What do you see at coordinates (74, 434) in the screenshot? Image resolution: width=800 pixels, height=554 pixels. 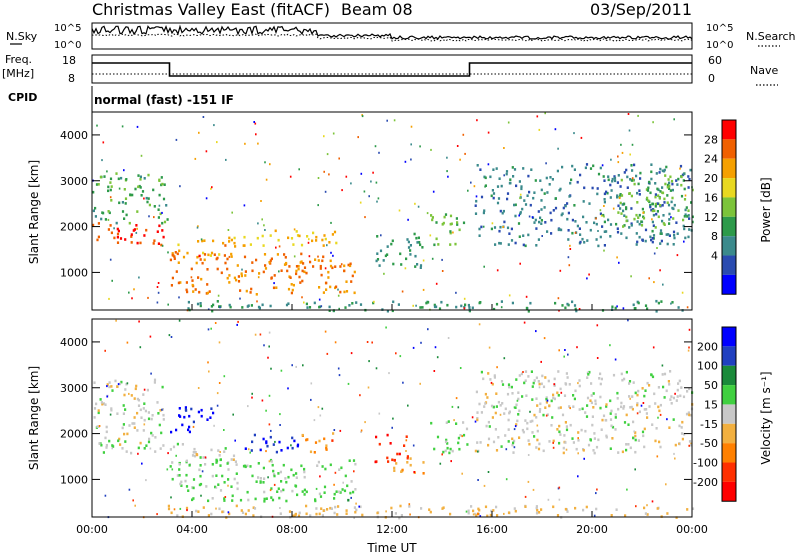 I see `velocity-ytick-label: 2000` at bounding box center [74, 434].